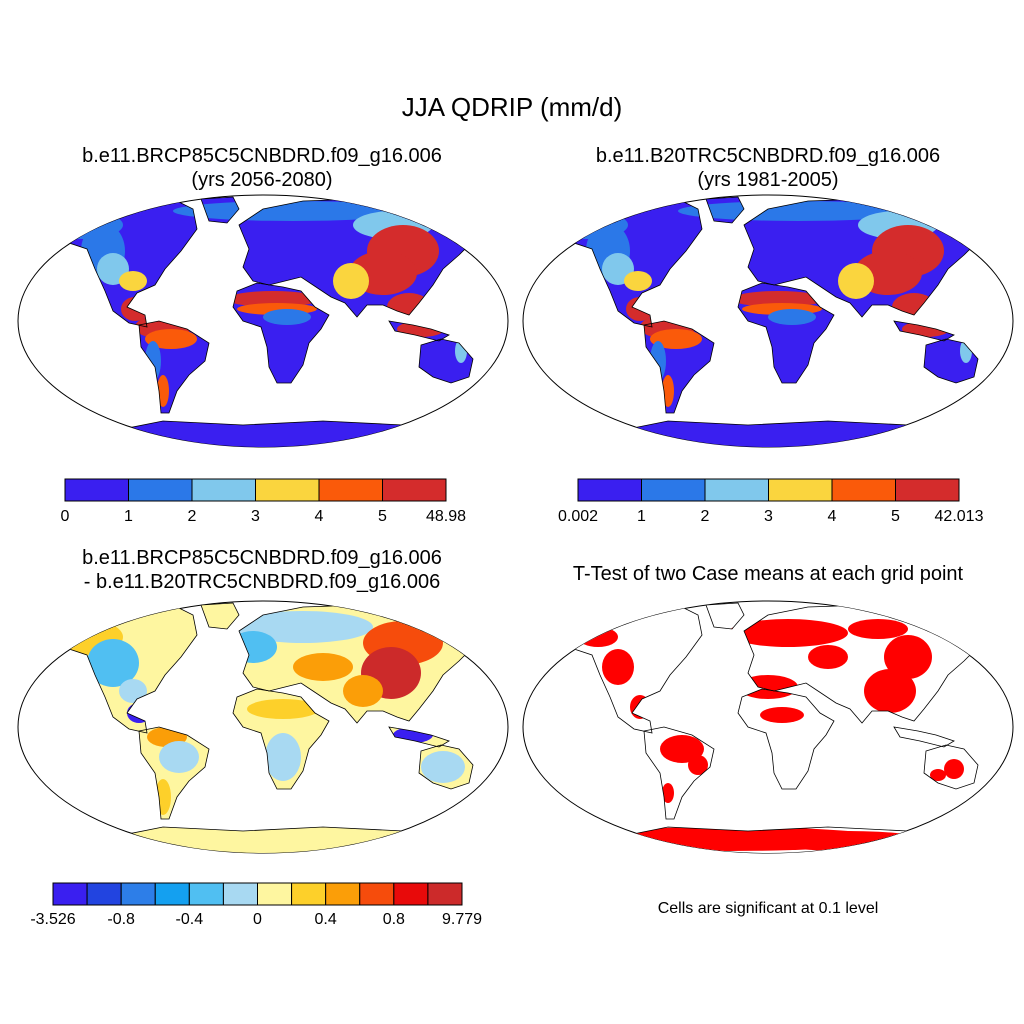 The height and width of the screenshot is (1024, 1024). What do you see at coordinates (189, 919) in the screenshot?
I see `colorbar-tick-label: -0.4` at bounding box center [189, 919].